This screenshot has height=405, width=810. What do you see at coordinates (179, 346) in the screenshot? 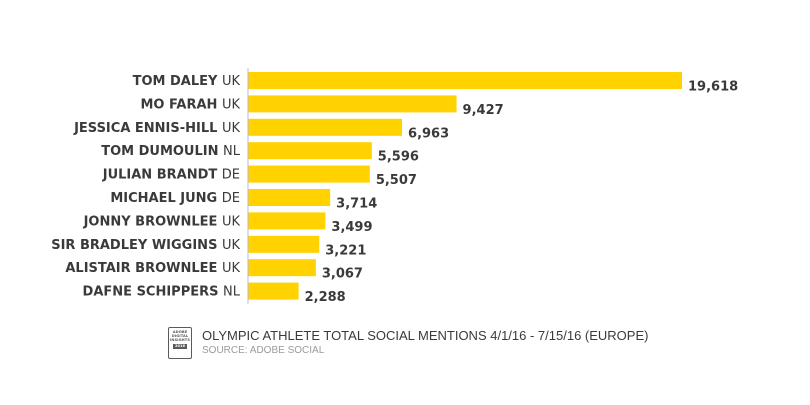
I see `badge-year: 2016` at bounding box center [179, 346].